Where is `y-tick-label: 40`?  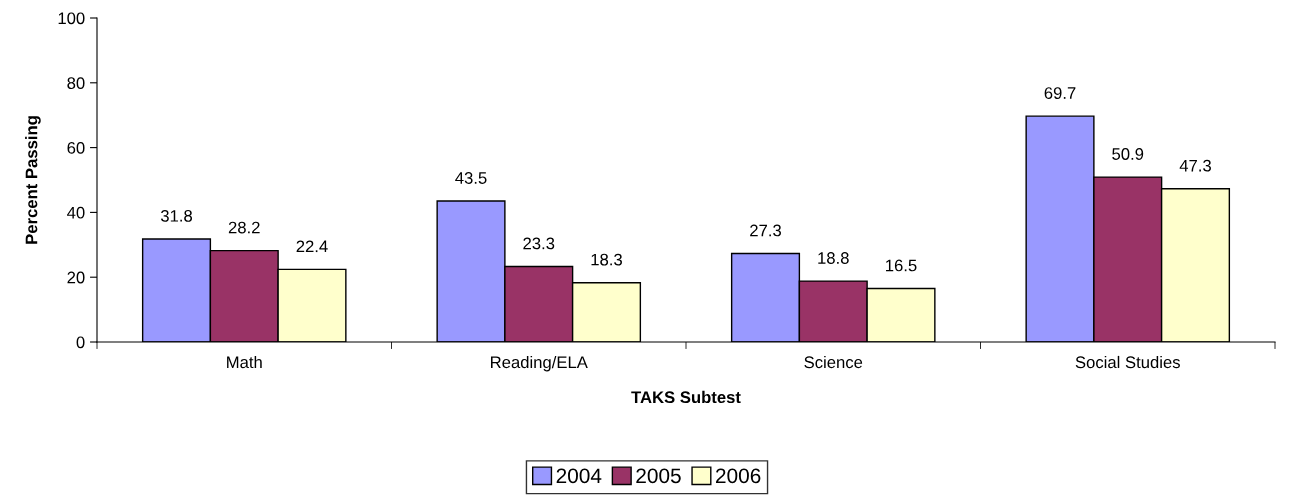 y-tick-label: 40 is located at coordinates (76, 212).